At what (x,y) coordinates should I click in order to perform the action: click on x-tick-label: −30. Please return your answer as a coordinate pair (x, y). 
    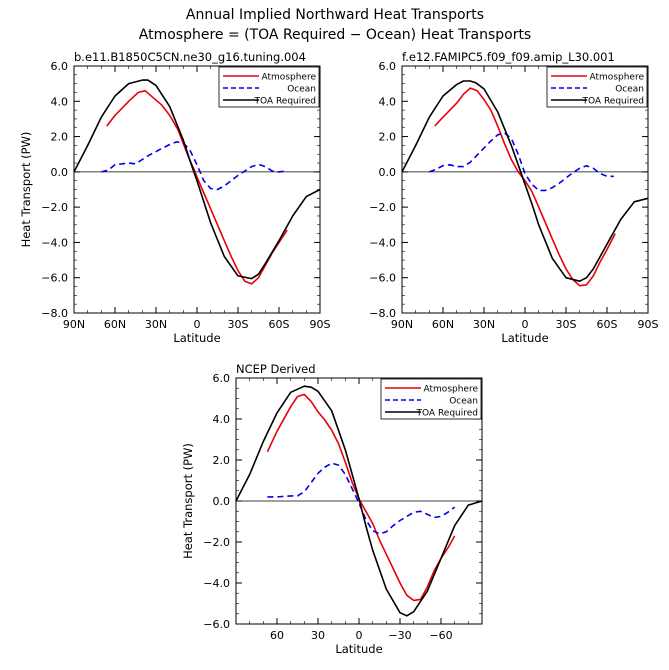
    Looking at the image, I should click on (399, 635).